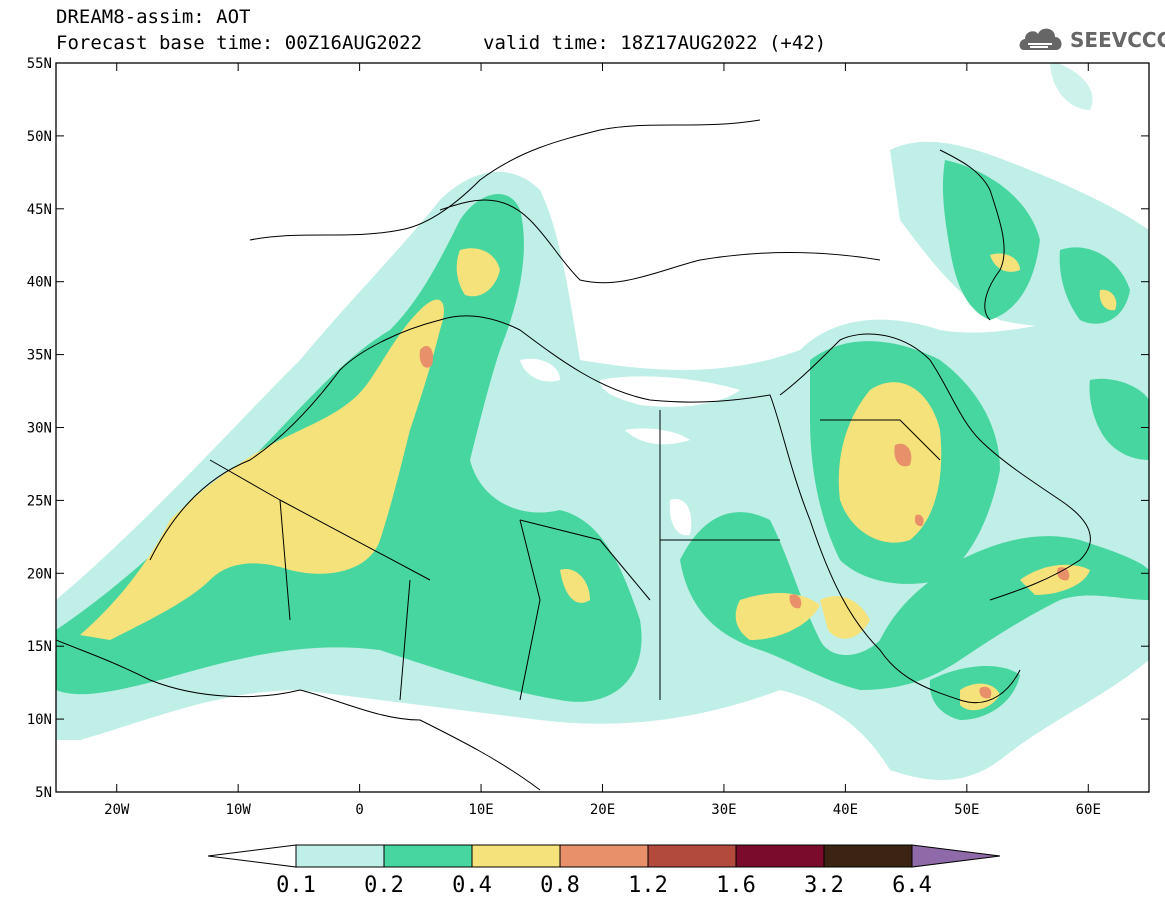 This screenshot has height=905, width=1165. What do you see at coordinates (39, 356) in the screenshot?
I see `lat-label: 35N` at bounding box center [39, 356].